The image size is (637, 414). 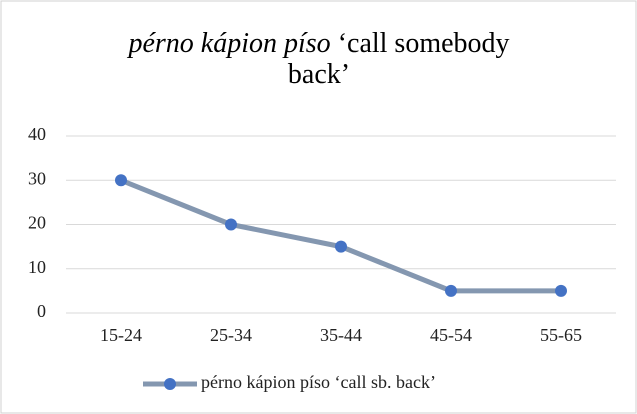 What do you see at coordinates (121, 335) in the screenshot?
I see `x-tick-label: 15-24` at bounding box center [121, 335].